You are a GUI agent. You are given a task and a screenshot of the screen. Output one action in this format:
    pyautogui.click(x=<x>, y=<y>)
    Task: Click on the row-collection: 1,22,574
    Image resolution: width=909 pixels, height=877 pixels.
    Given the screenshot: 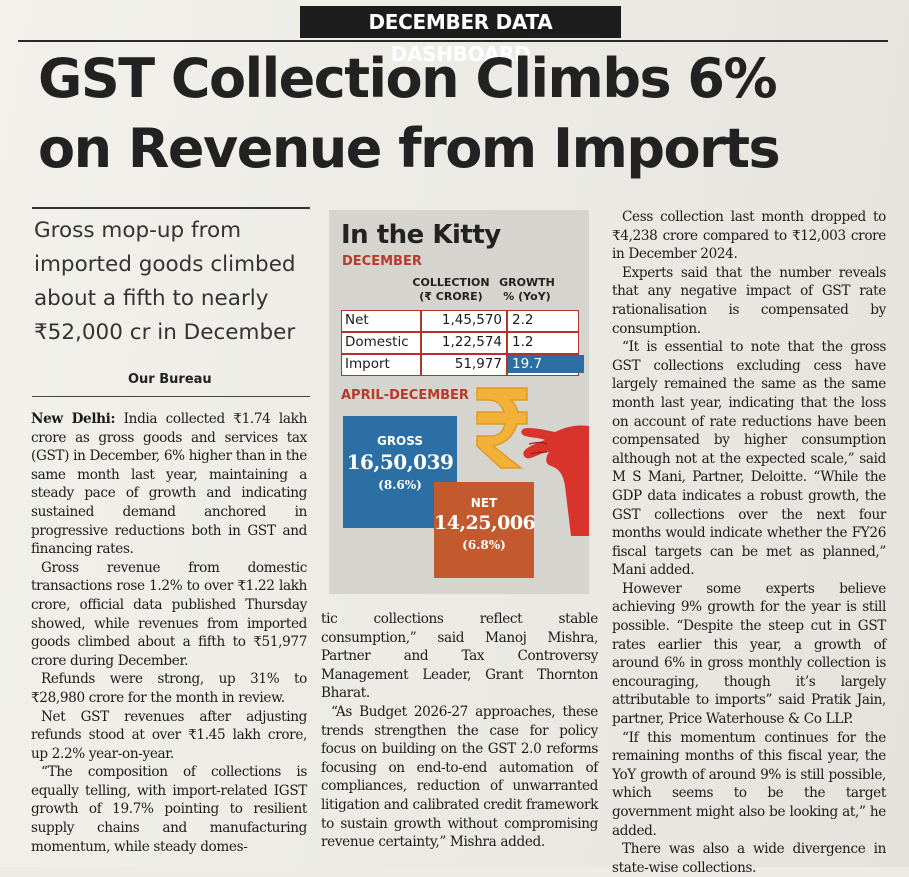 What is the action you would take?
    pyautogui.click(x=471, y=342)
    